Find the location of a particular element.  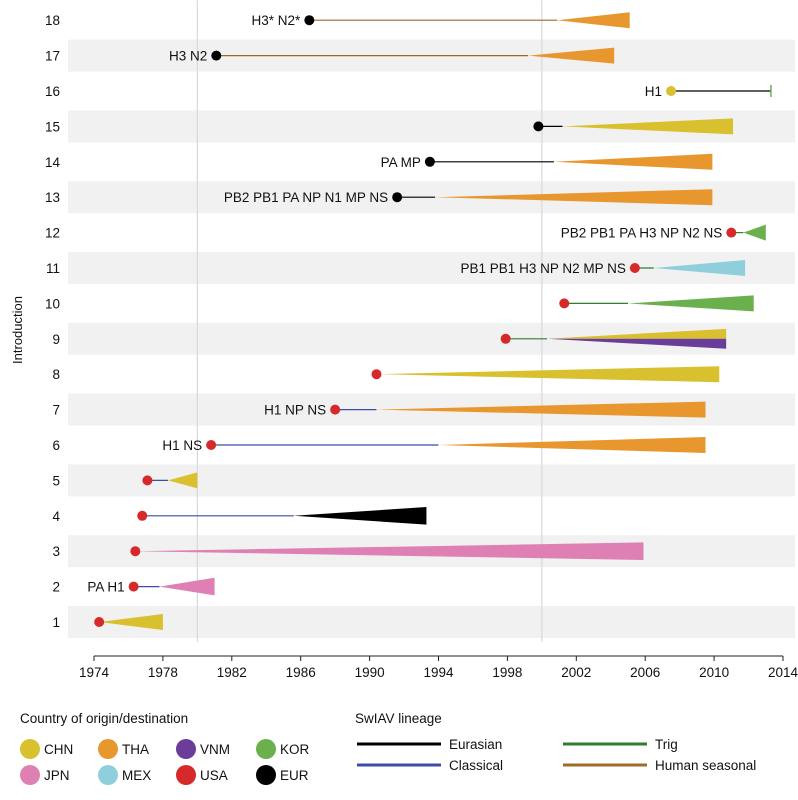

introduction-row: H1 NP NS 7 is located at coordinates (379, 409).